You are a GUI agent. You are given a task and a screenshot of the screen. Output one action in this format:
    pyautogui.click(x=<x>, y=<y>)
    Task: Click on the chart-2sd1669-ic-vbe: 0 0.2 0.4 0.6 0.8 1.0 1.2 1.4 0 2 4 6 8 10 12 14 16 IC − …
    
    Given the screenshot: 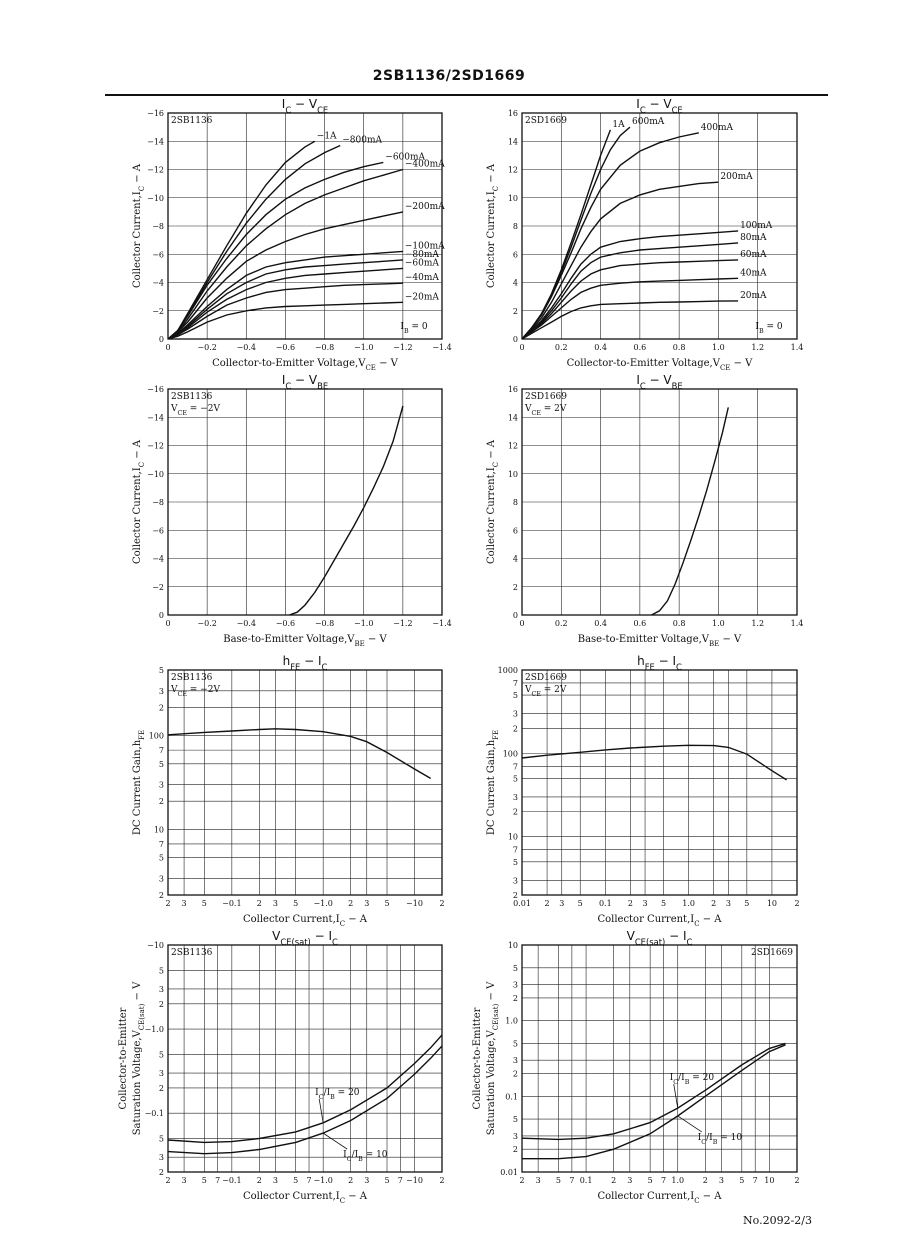 What is the action you would take?
    pyautogui.click(x=644, y=510)
    